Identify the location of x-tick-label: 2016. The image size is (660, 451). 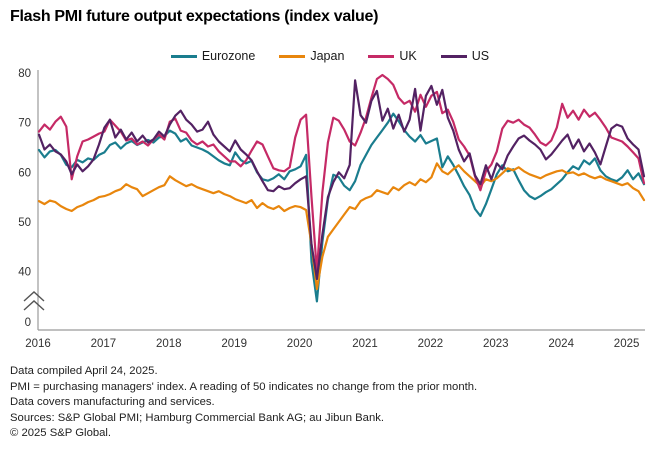
(38, 344).